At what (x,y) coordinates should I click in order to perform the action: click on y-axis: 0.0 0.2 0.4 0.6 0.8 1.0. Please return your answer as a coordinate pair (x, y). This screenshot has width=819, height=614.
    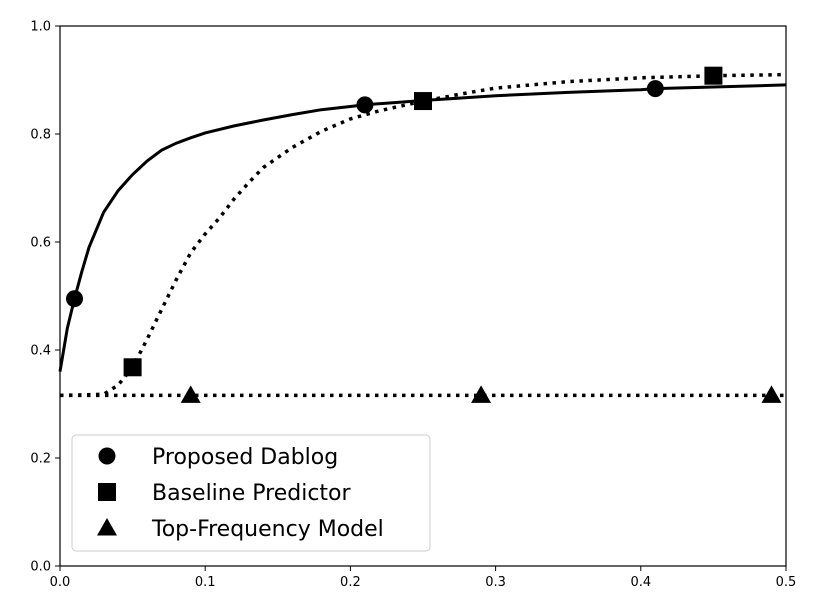
    Looking at the image, I should click on (45, 297).